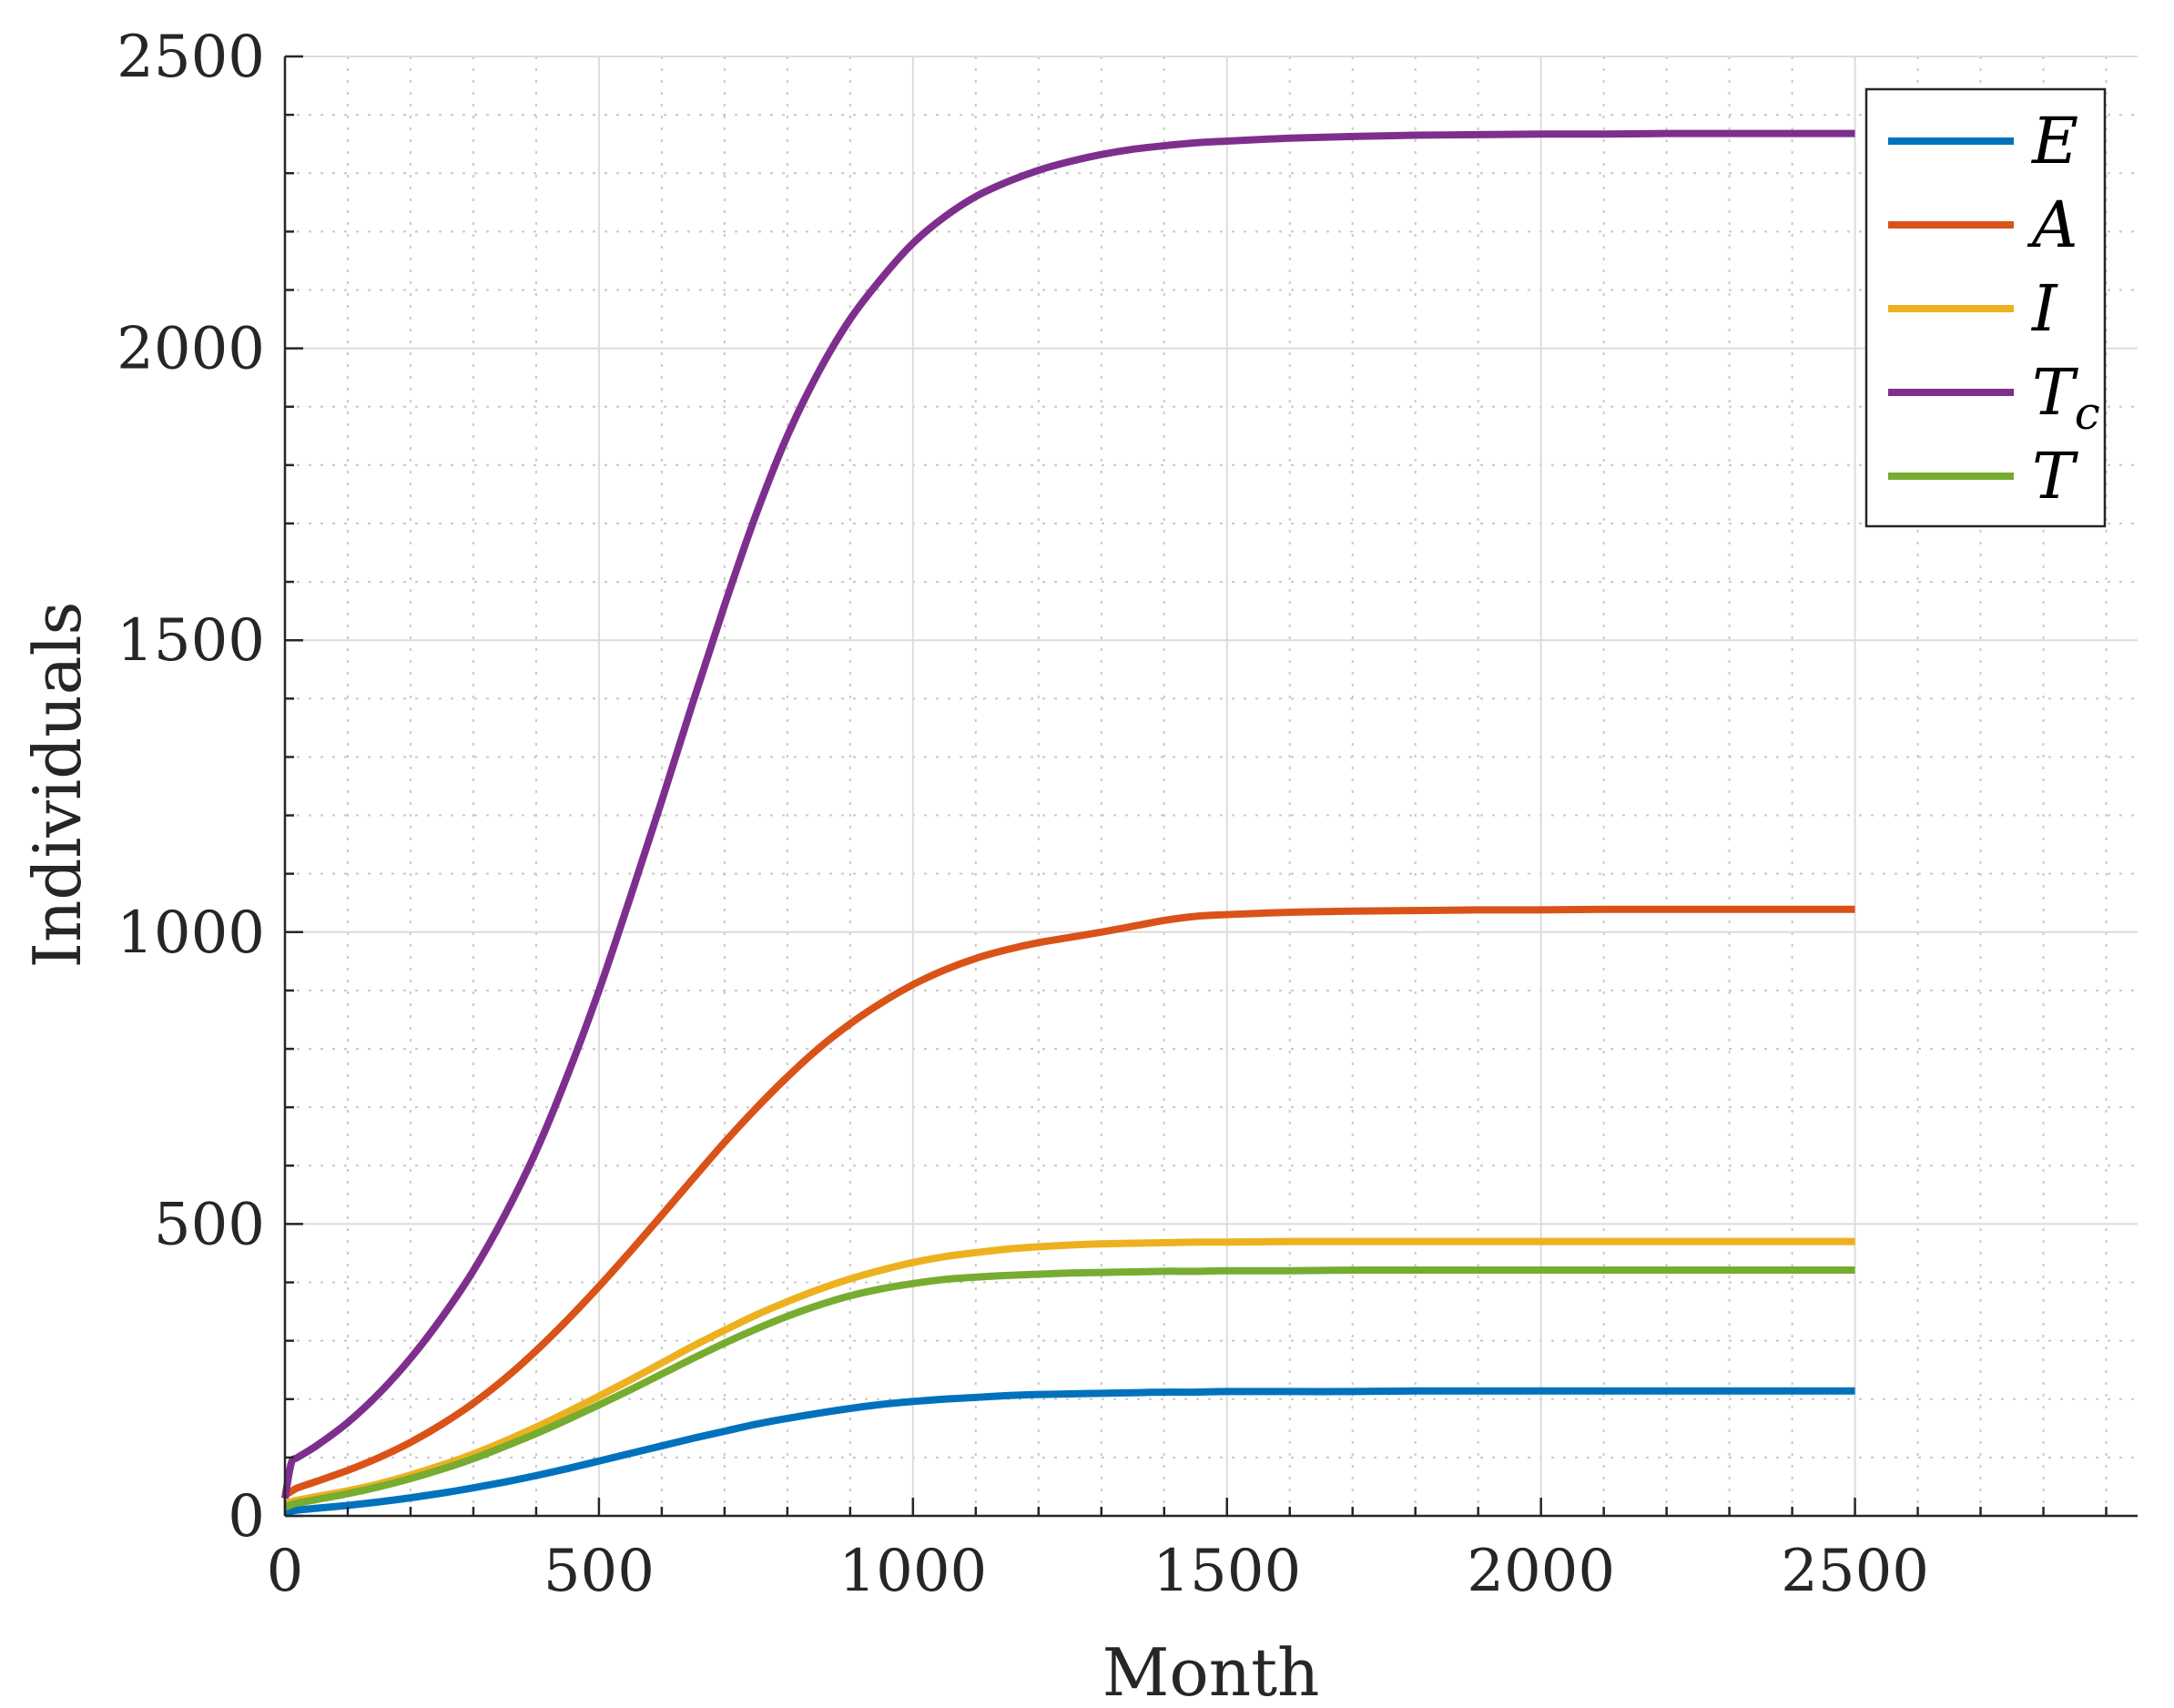 The image size is (2174, 1708). I want to click on series-line-t, so click(1069, 1389).